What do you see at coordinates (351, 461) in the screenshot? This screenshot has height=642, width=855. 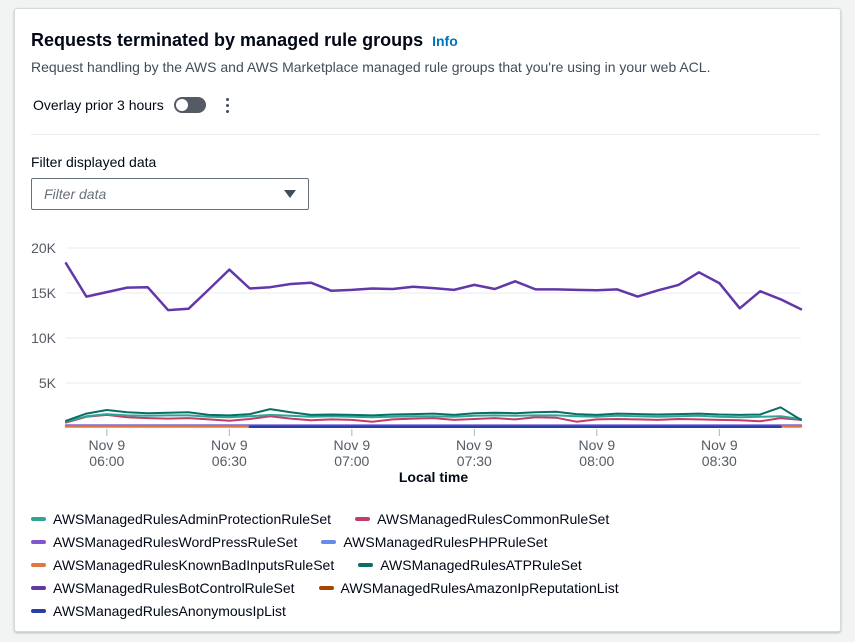 I see `x-axis-tick-label: 07:00` at bounding box center [351, 461].